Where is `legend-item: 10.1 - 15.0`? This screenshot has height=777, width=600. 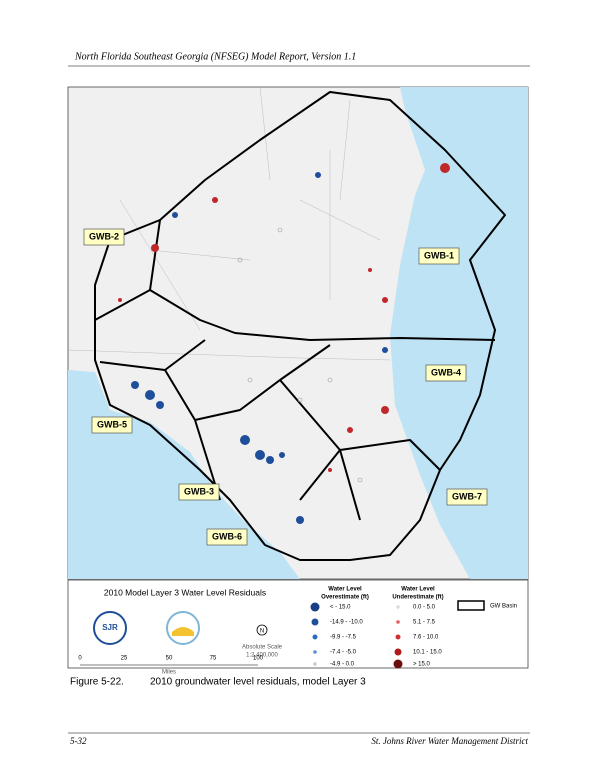
legend-item: 10.1 - 15.0 is located at coordinates (427, 653).